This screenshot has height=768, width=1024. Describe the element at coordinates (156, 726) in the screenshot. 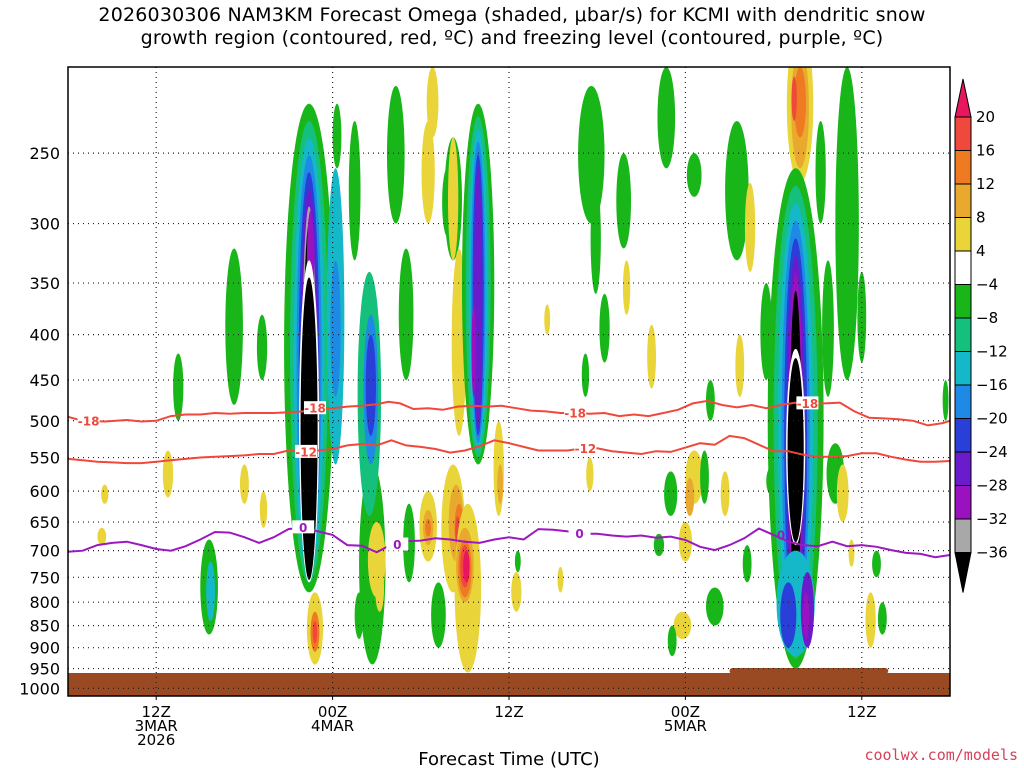

I see `x-tick-label: 3MAR` at that location.